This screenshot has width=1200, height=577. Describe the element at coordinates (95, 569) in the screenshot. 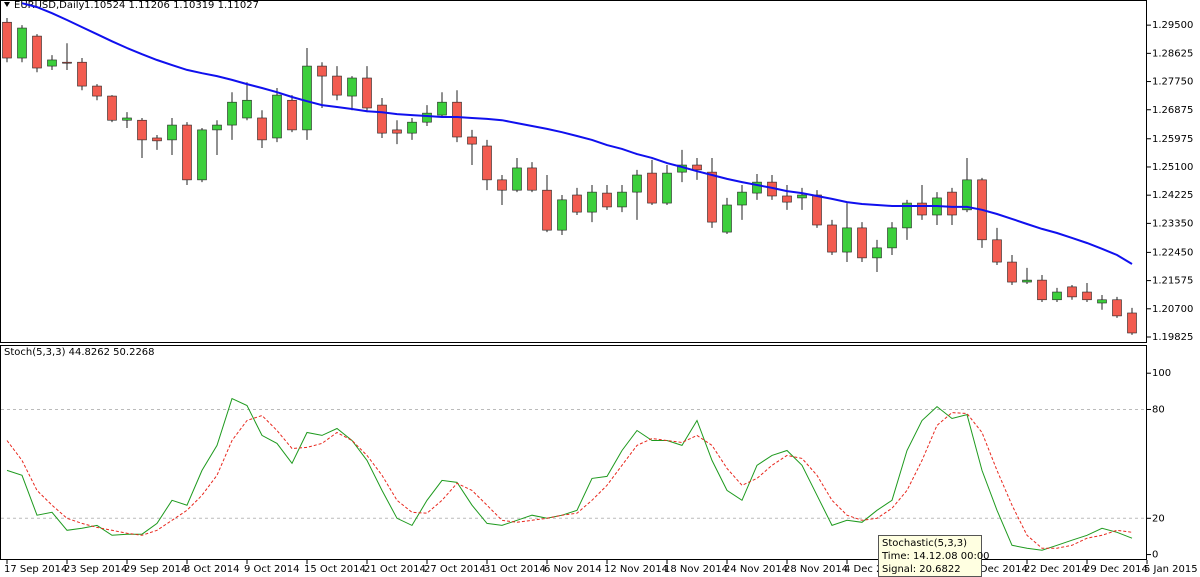

I see `x-tick-label: 23 Sep 2014` at that location.